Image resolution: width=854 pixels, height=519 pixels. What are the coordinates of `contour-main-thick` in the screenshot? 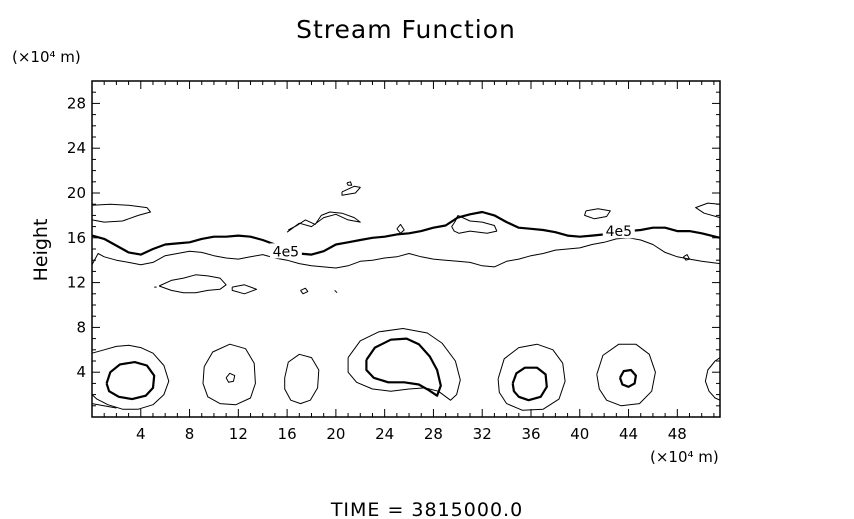 It's located at (406, 233).